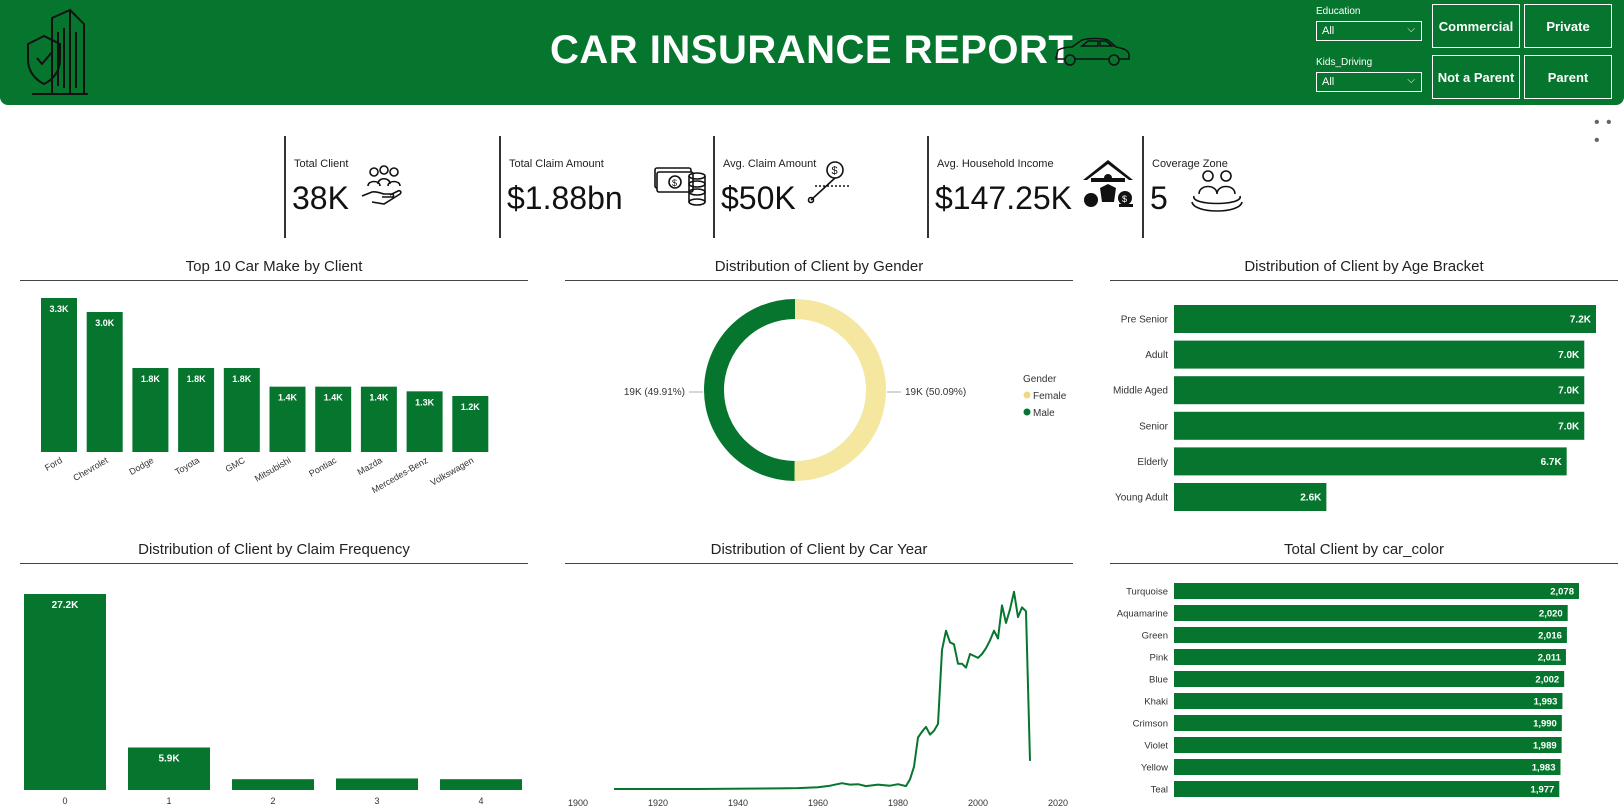 Image resolution: width=1624 pixels, height=809 pixels. I want to click on not-a-parent-button: Not a Parent, so click(1476, 77).